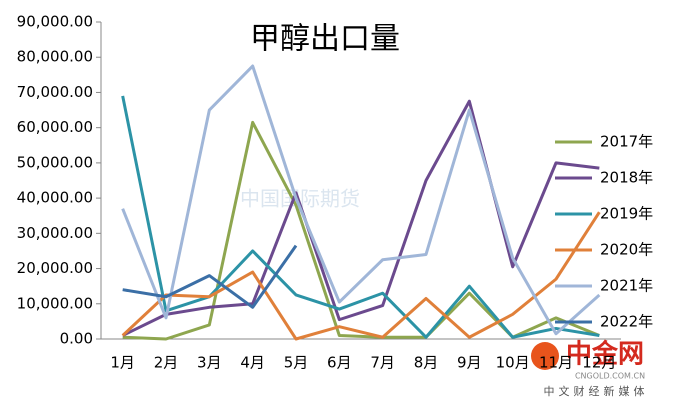 This screenshot has width=680, height=408. What do you see at coordinates (252, 363) in the screenshot?
I see `x-tick-label: 4月` at bounding box center [252, 363].